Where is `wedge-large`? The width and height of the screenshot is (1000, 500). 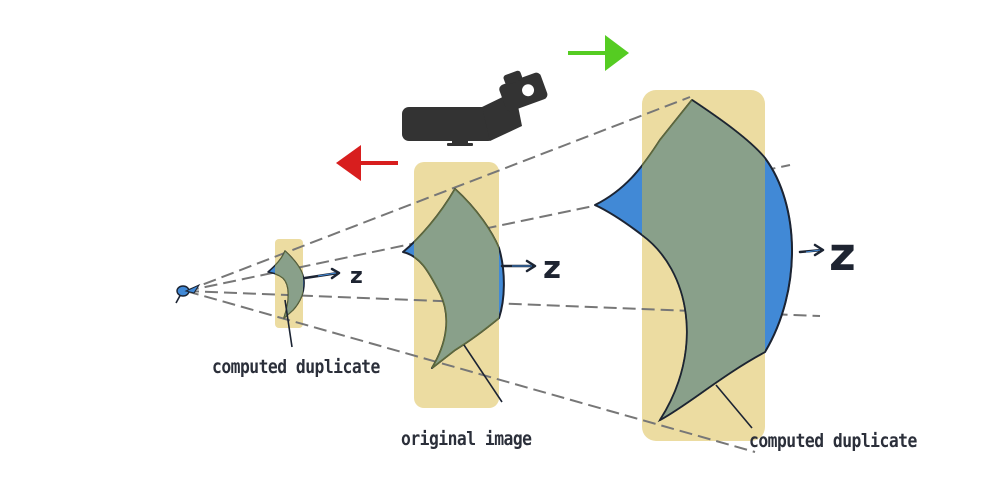 wedge-large is located at coordinates (693, 260).